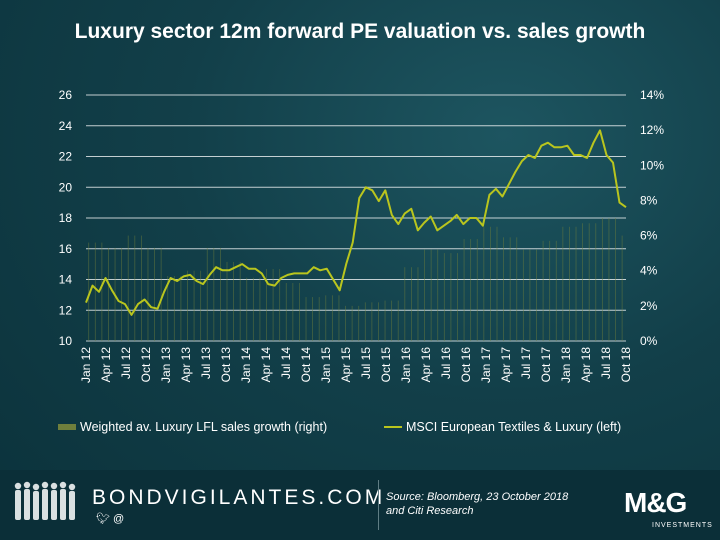 Image resolution: width=720 pixels, height=540 pixels. I want to click on left-tick-label: 12, so click(66, 310).